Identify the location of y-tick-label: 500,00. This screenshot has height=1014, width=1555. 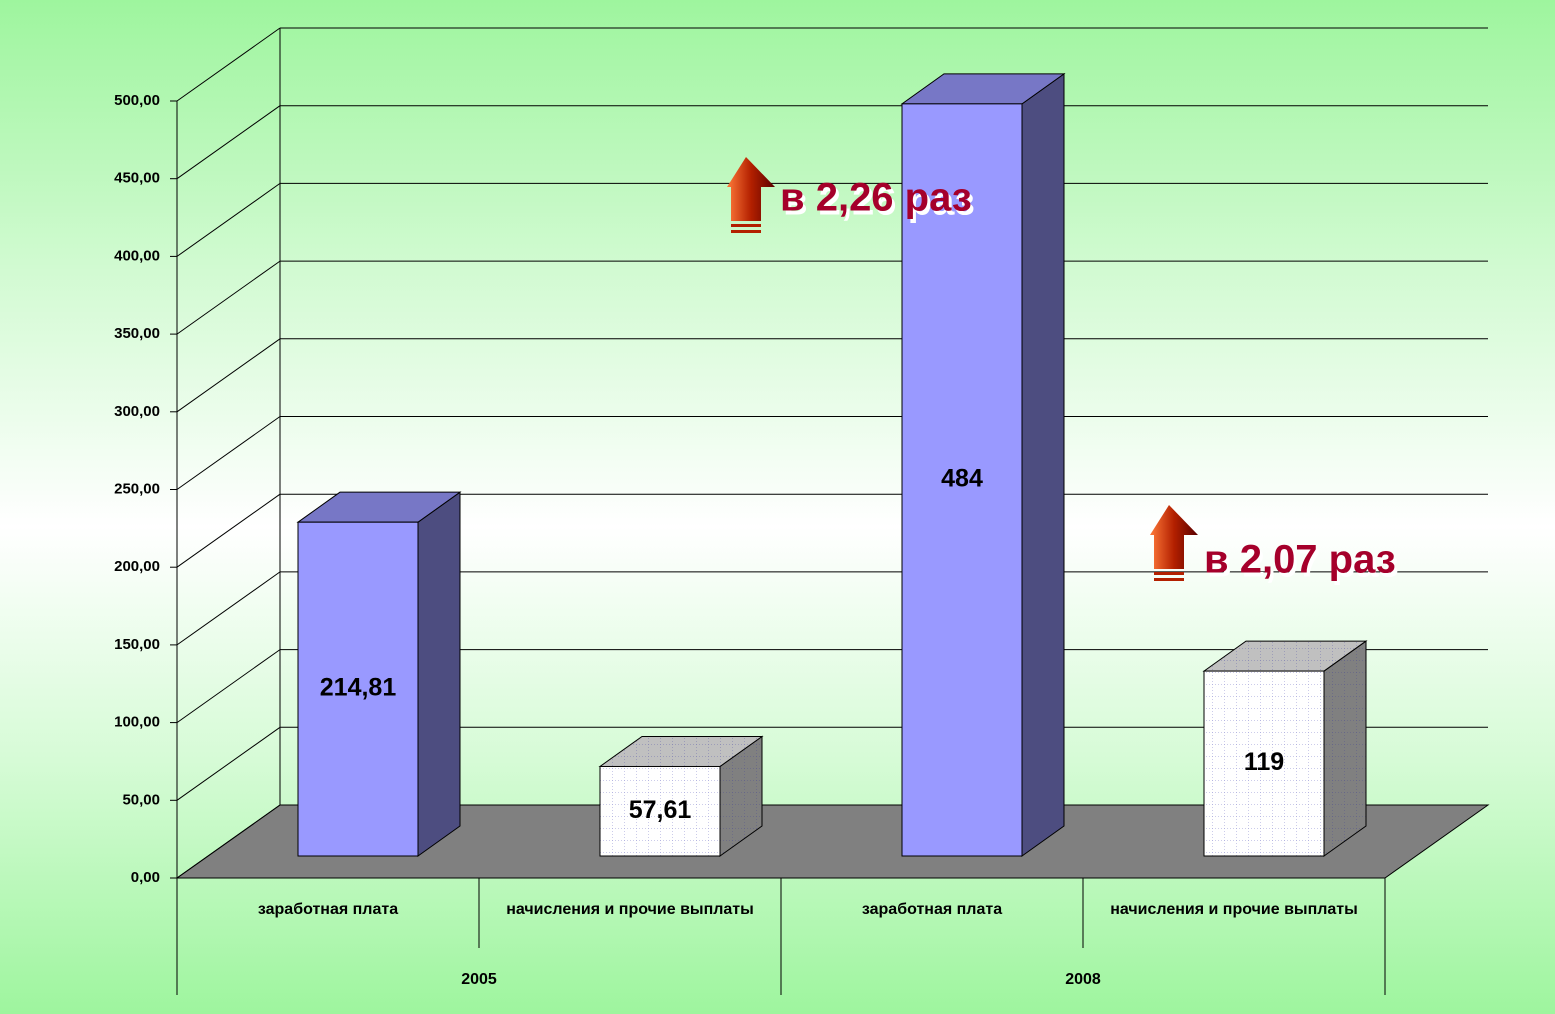
(137, 100).